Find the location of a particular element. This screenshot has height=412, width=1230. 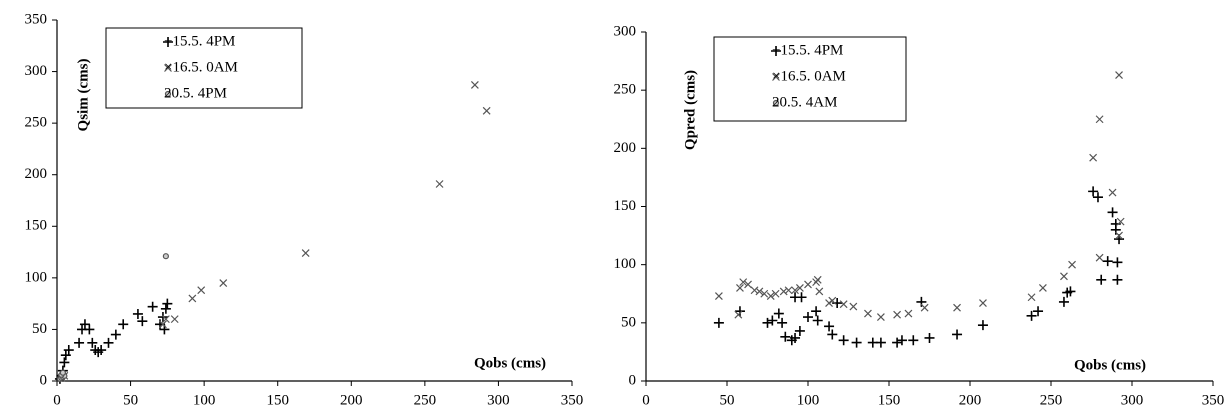

x-tick-label: 0 is located at coordinates (646, 400).